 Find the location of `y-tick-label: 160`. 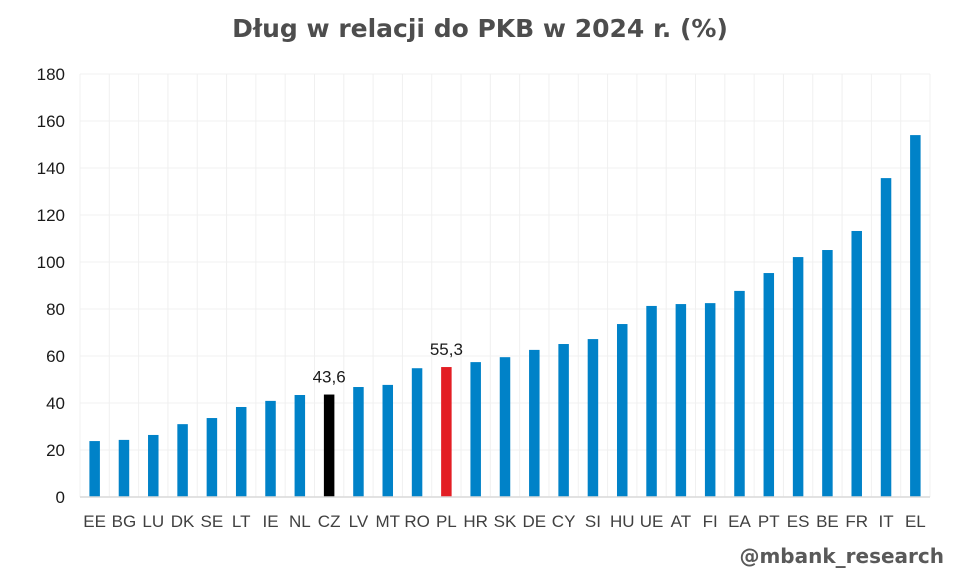

y-tick-label: 160 is located at coordinates (51, 121).